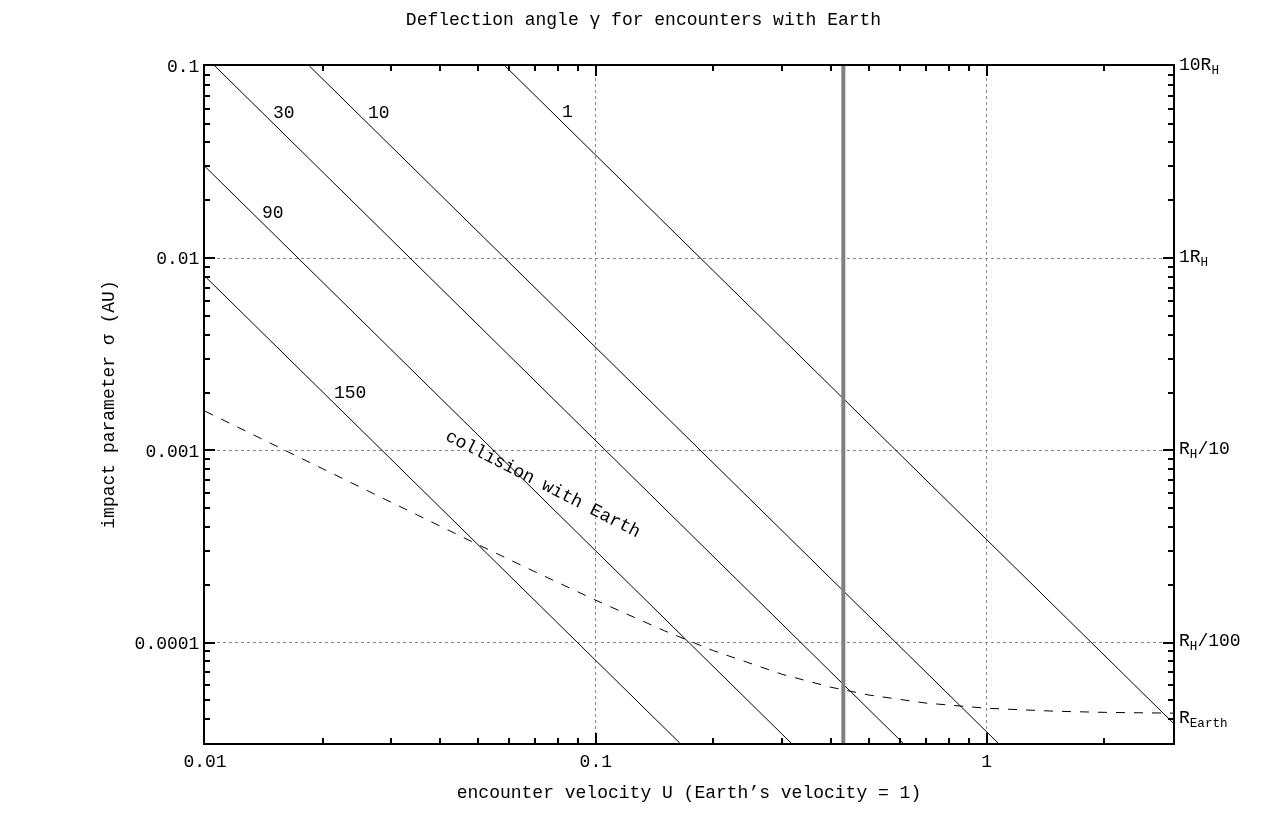  What do you see at coordinates (567, 112) in the screenshot?
I see `series-label: 1` at bounding box center [567, 112].